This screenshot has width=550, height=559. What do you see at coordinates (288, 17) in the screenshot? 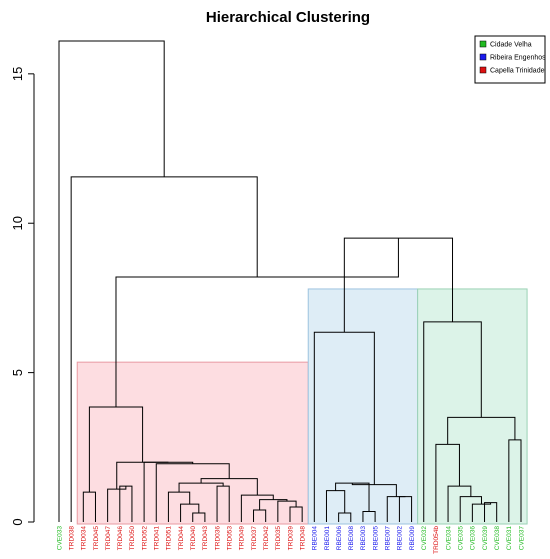
I see `chart-title: Hierarchical Clustering` at bounding box center [288, 17].